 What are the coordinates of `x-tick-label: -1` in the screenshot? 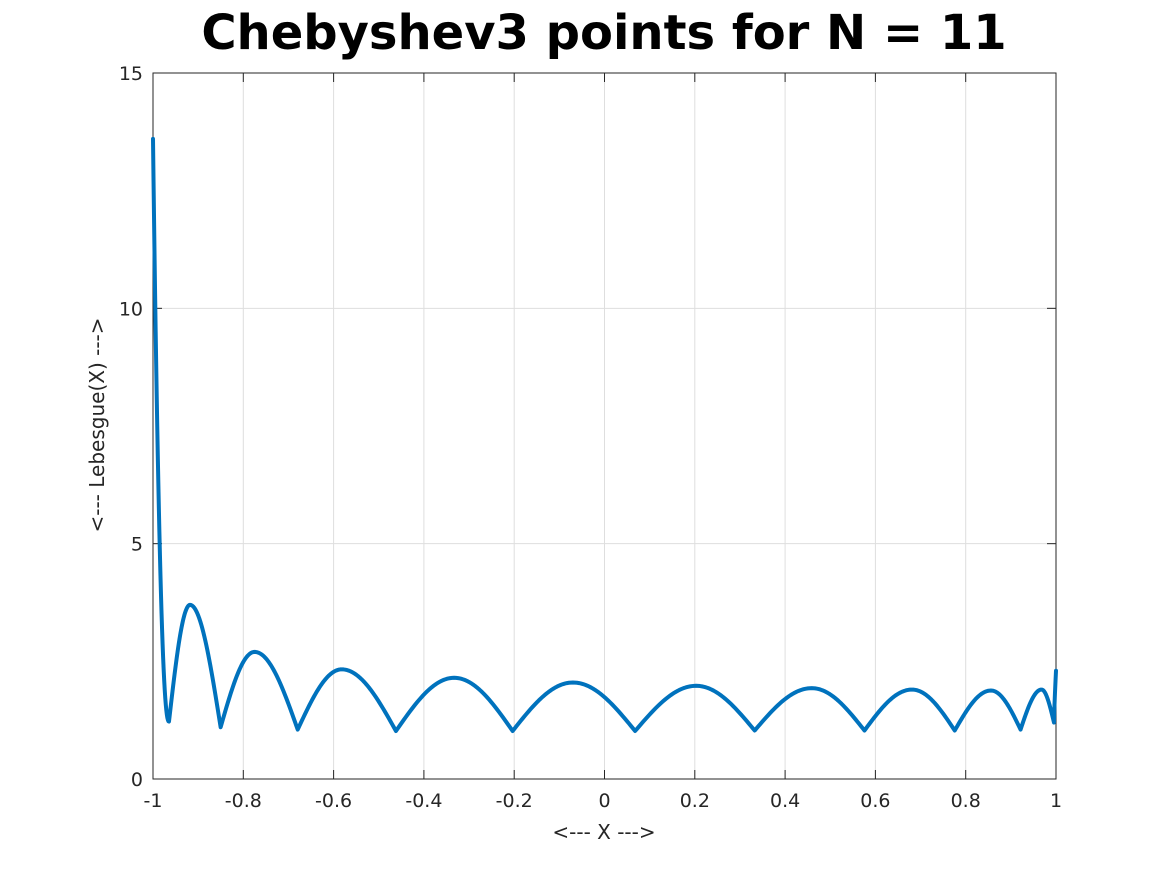 It's located at (153, 801).